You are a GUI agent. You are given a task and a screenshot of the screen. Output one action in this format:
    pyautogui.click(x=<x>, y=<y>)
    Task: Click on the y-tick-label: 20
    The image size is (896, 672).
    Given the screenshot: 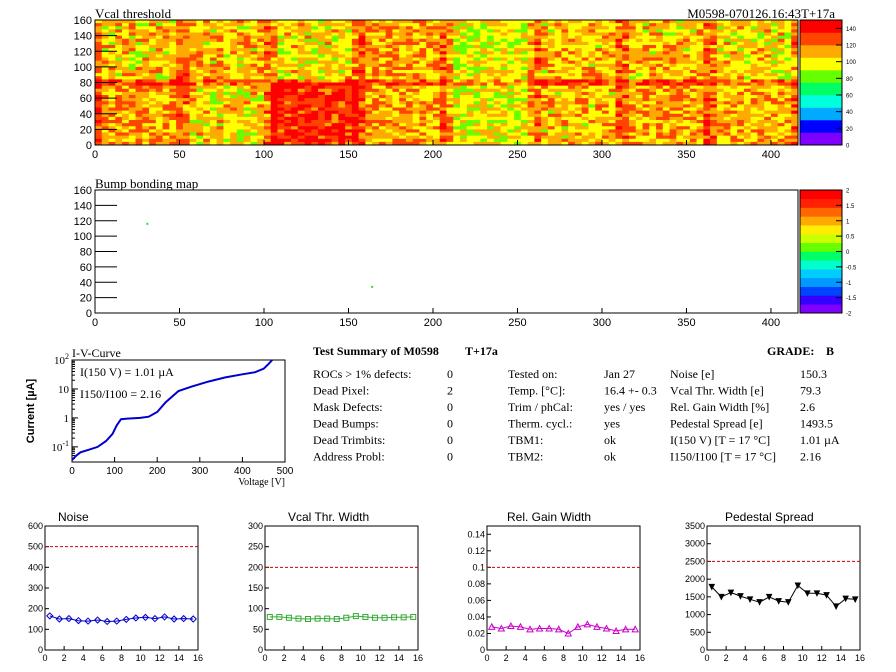 What is the action you would take?
    pyautogui.click(x=86, y=130)
    